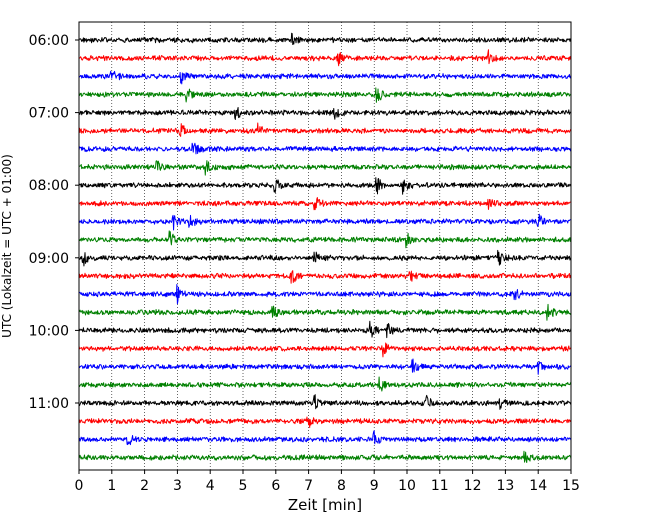 Image resolution: width=650 pixels, height=520 pixels. What do you see at coordinates (325, 505) in the screenshot?
I see `x-axis-label: Zeit [min]` at bounding box center [325, 505].